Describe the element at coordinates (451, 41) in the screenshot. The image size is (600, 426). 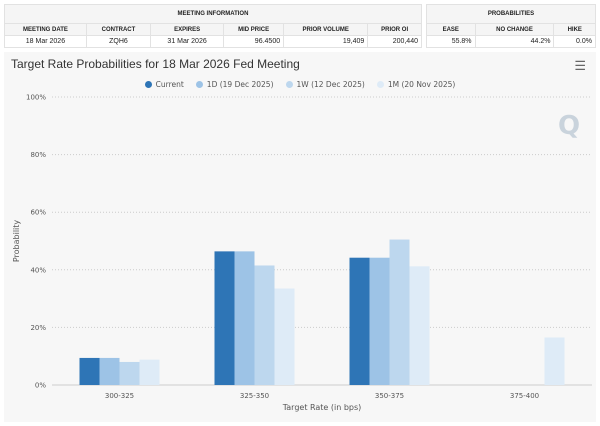
I see `cell: 55.8%` at that location.